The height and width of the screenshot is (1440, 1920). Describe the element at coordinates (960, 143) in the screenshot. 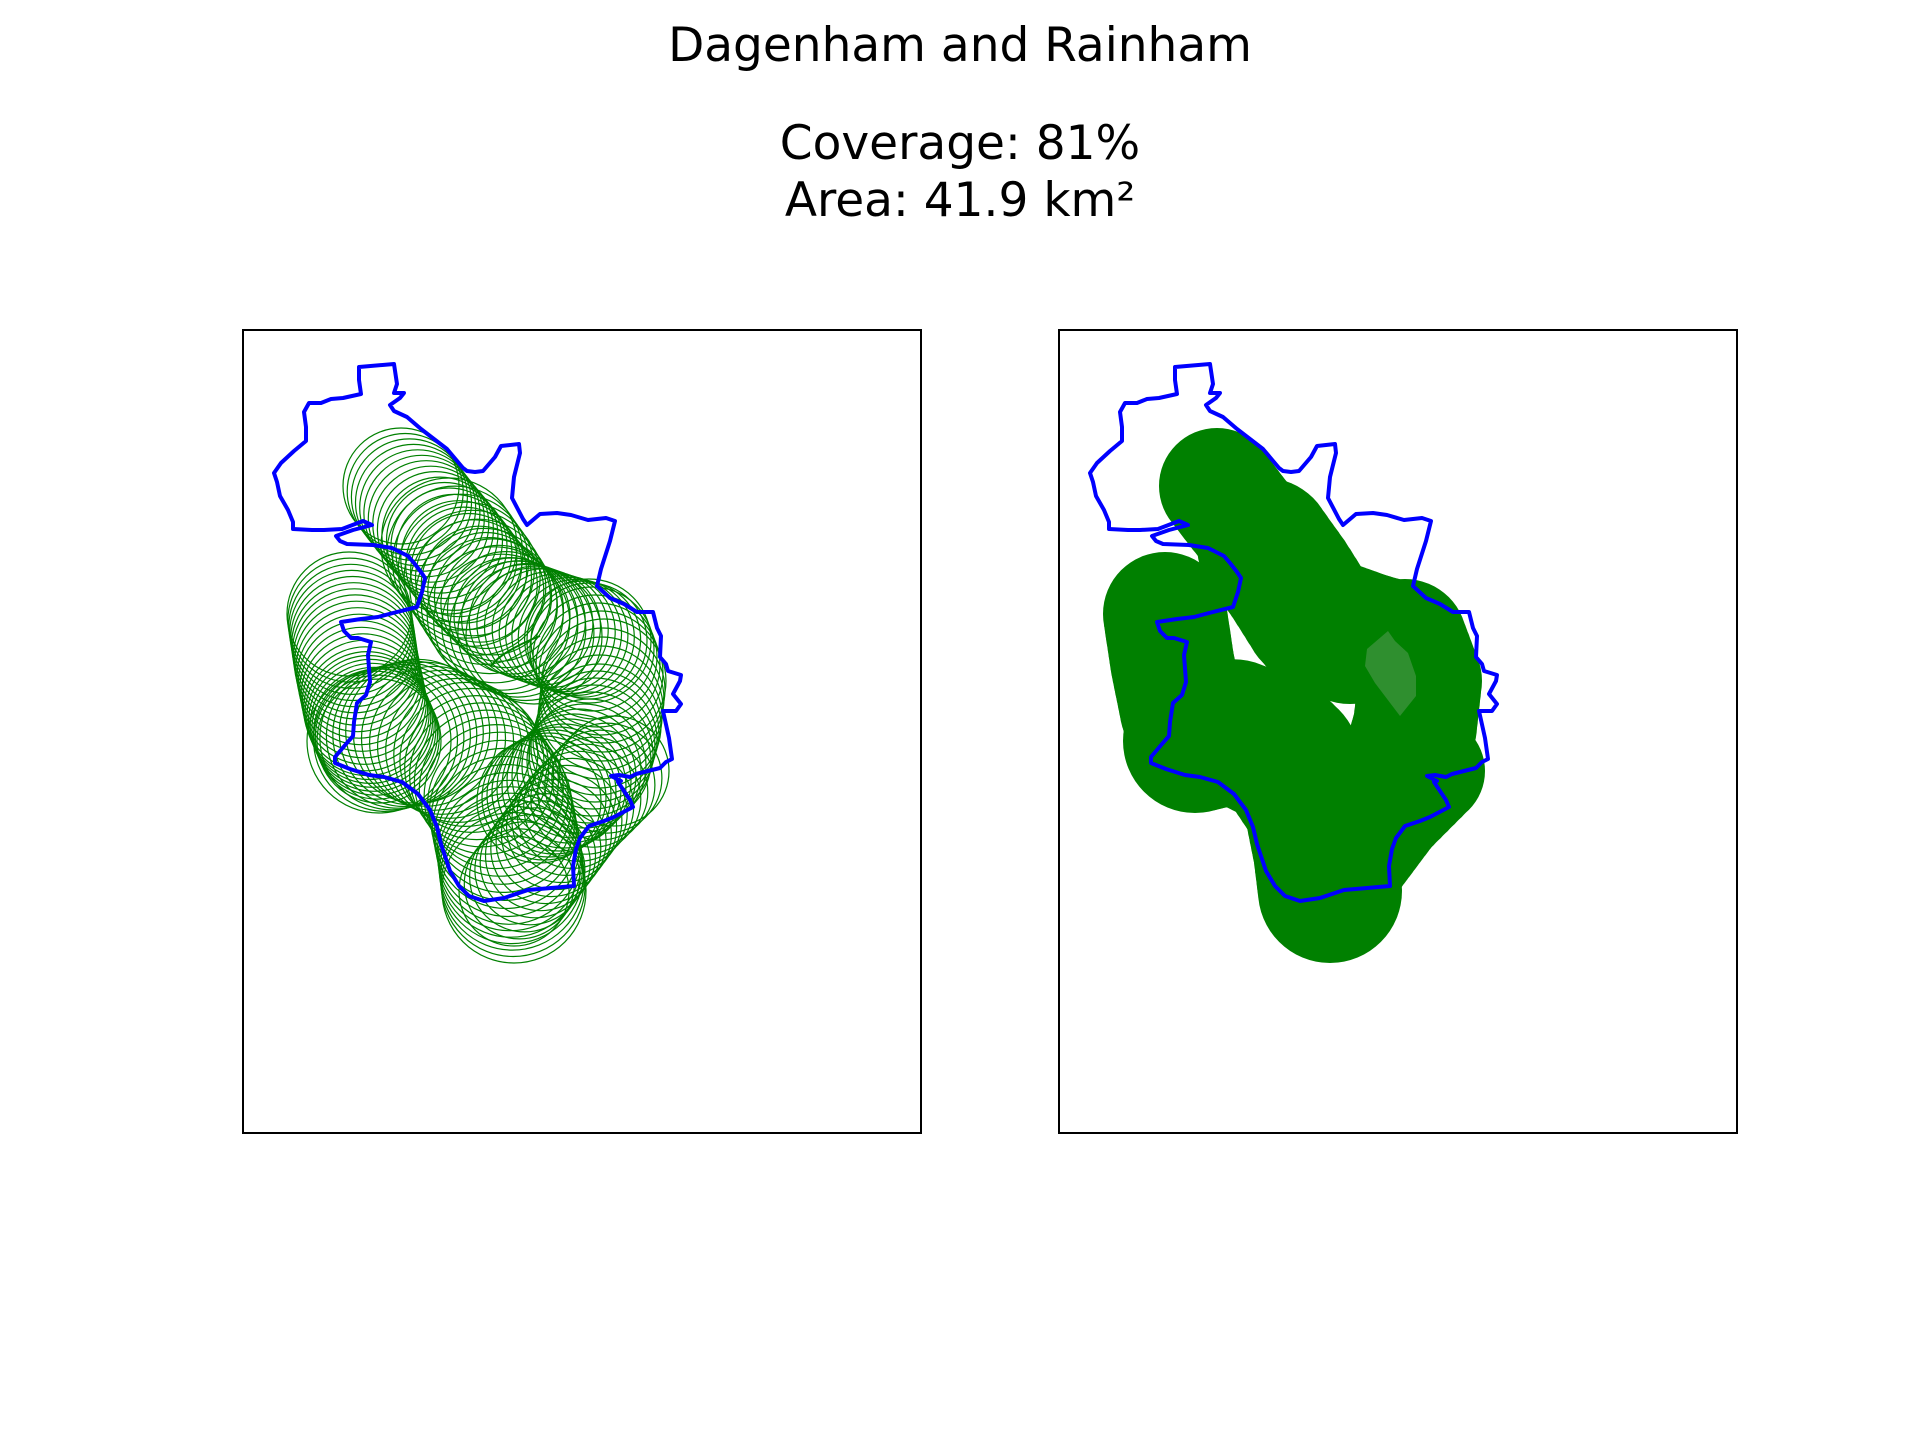

I see `coverage-label: Coverage: 81%` at that location.